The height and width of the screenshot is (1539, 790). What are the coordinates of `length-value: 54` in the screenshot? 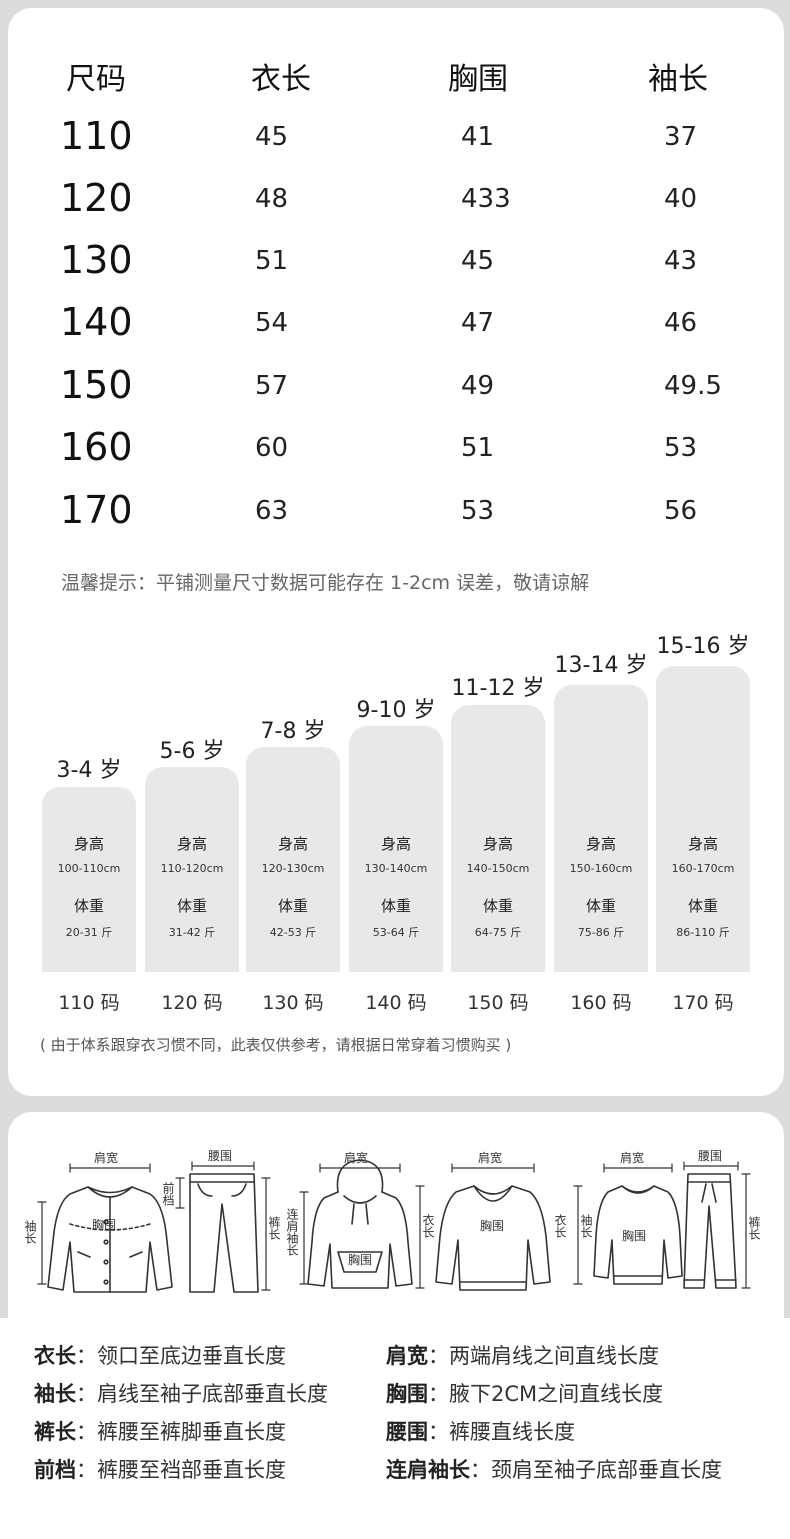 It's located at (272, 323).